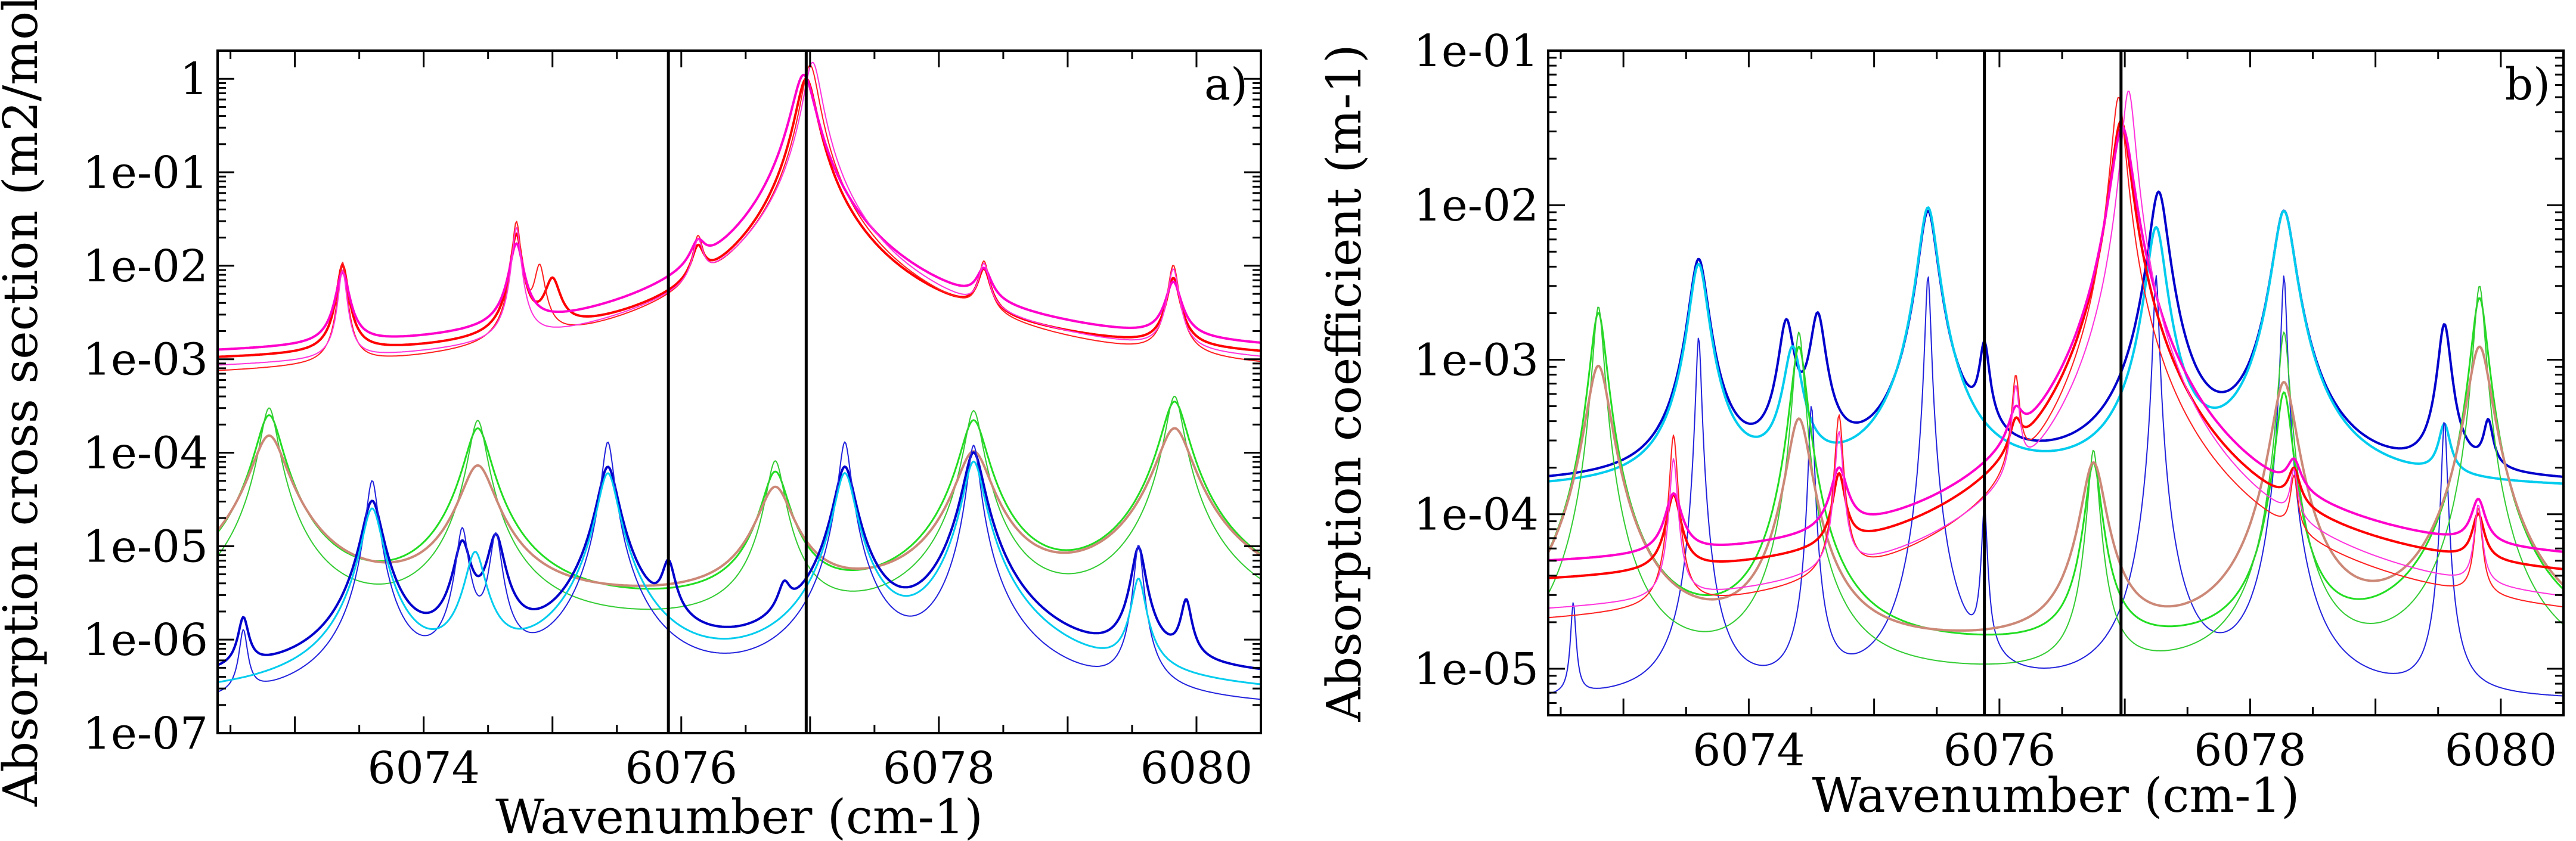  I want to click on panel-label: a), so click(1226, 84).